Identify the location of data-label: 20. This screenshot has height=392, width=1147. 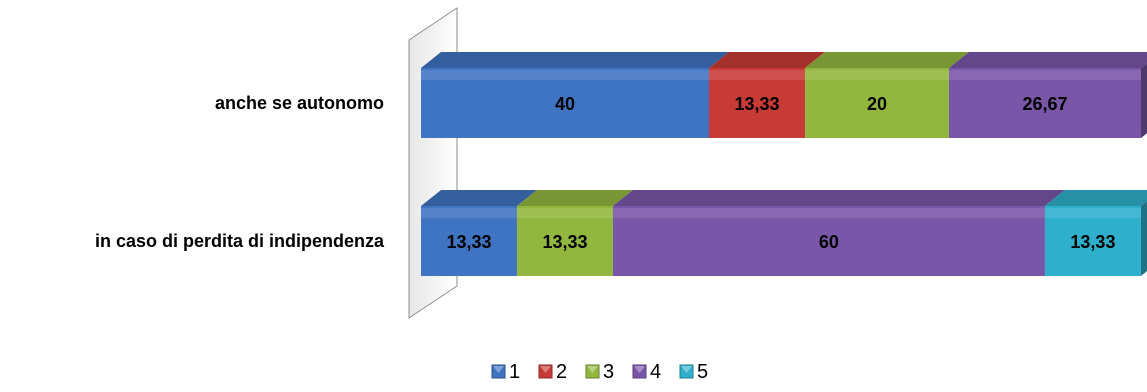
(877, 104).